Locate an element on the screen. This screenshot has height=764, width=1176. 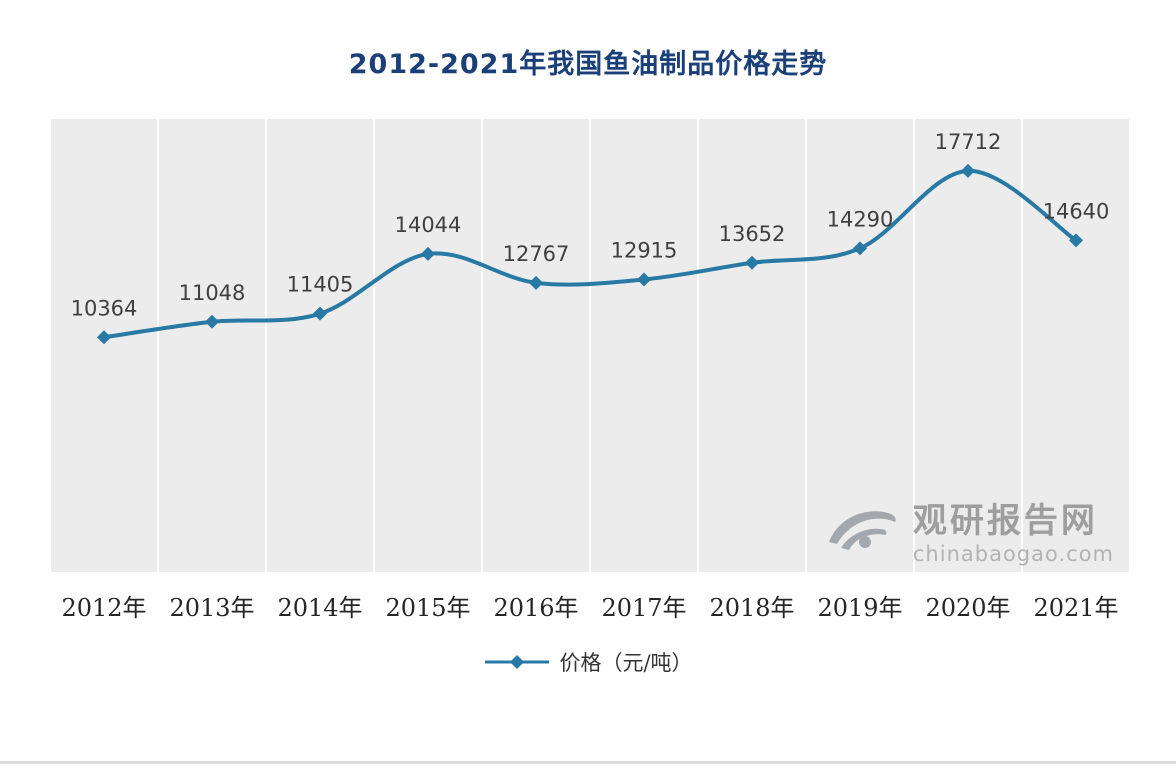
legend: 价格（元/吨） is located at coordinates (588, 662).